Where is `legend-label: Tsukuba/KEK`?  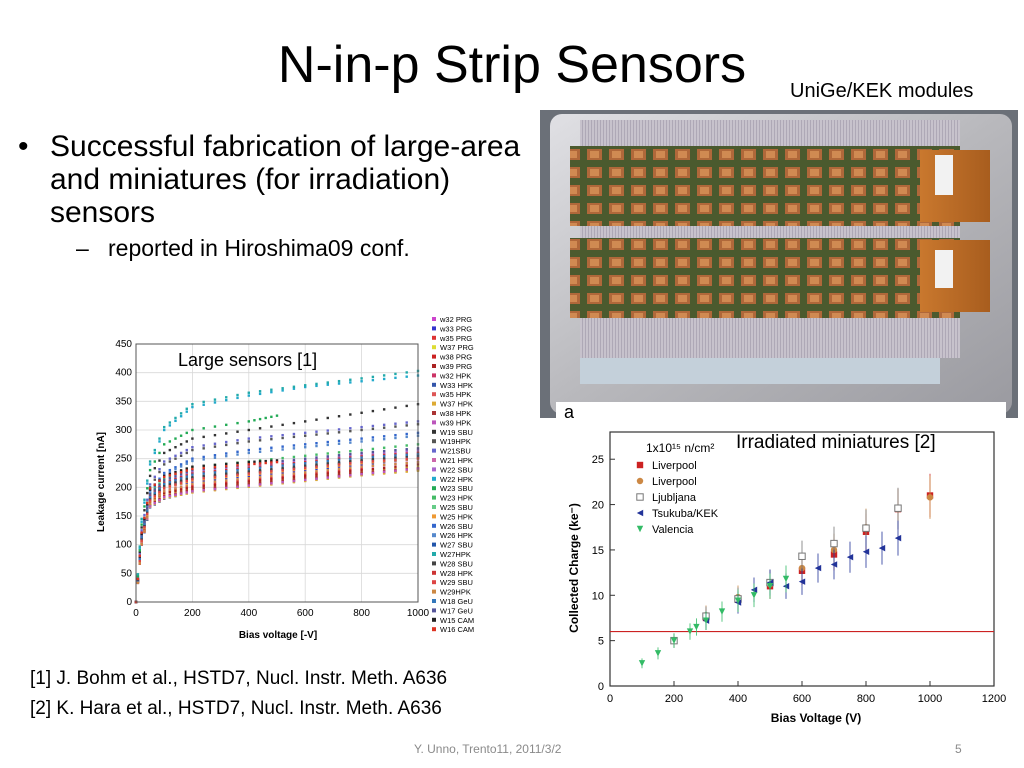 legend-label: Tsukuba/KEK is located at coordinates (685, 514).